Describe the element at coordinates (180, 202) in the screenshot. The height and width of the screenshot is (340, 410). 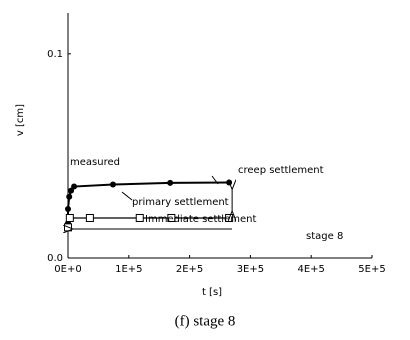
I see `series-label: primary settlement` at that location.